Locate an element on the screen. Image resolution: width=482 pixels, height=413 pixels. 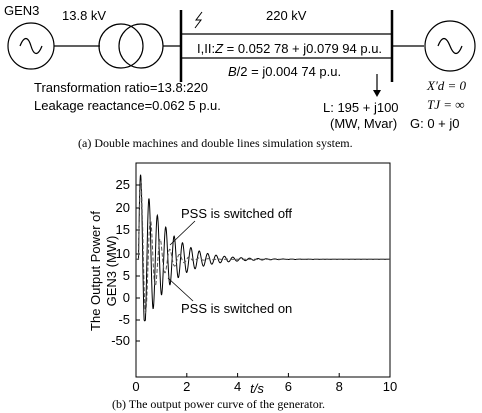
infinite-bus-sine-icon is located at coordinates (450, 46).